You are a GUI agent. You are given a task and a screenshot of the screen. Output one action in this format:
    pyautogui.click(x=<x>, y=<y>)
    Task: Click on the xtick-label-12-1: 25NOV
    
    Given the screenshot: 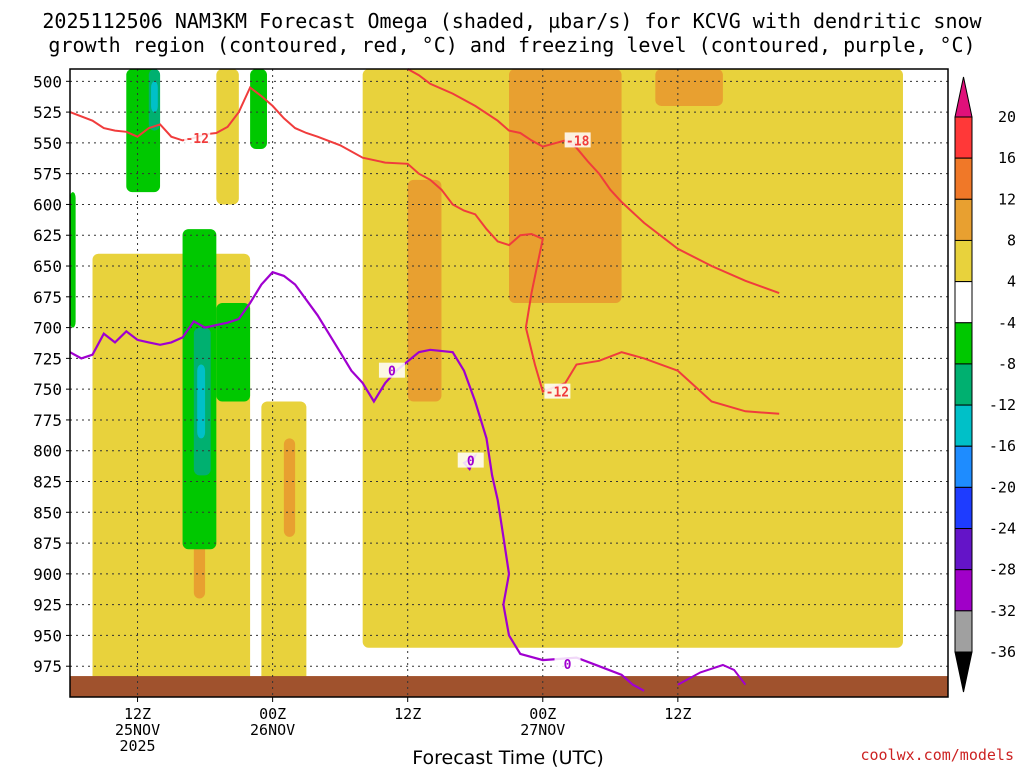 What is the action you would take?
    pyautogui.click(x=137, y=730)
    